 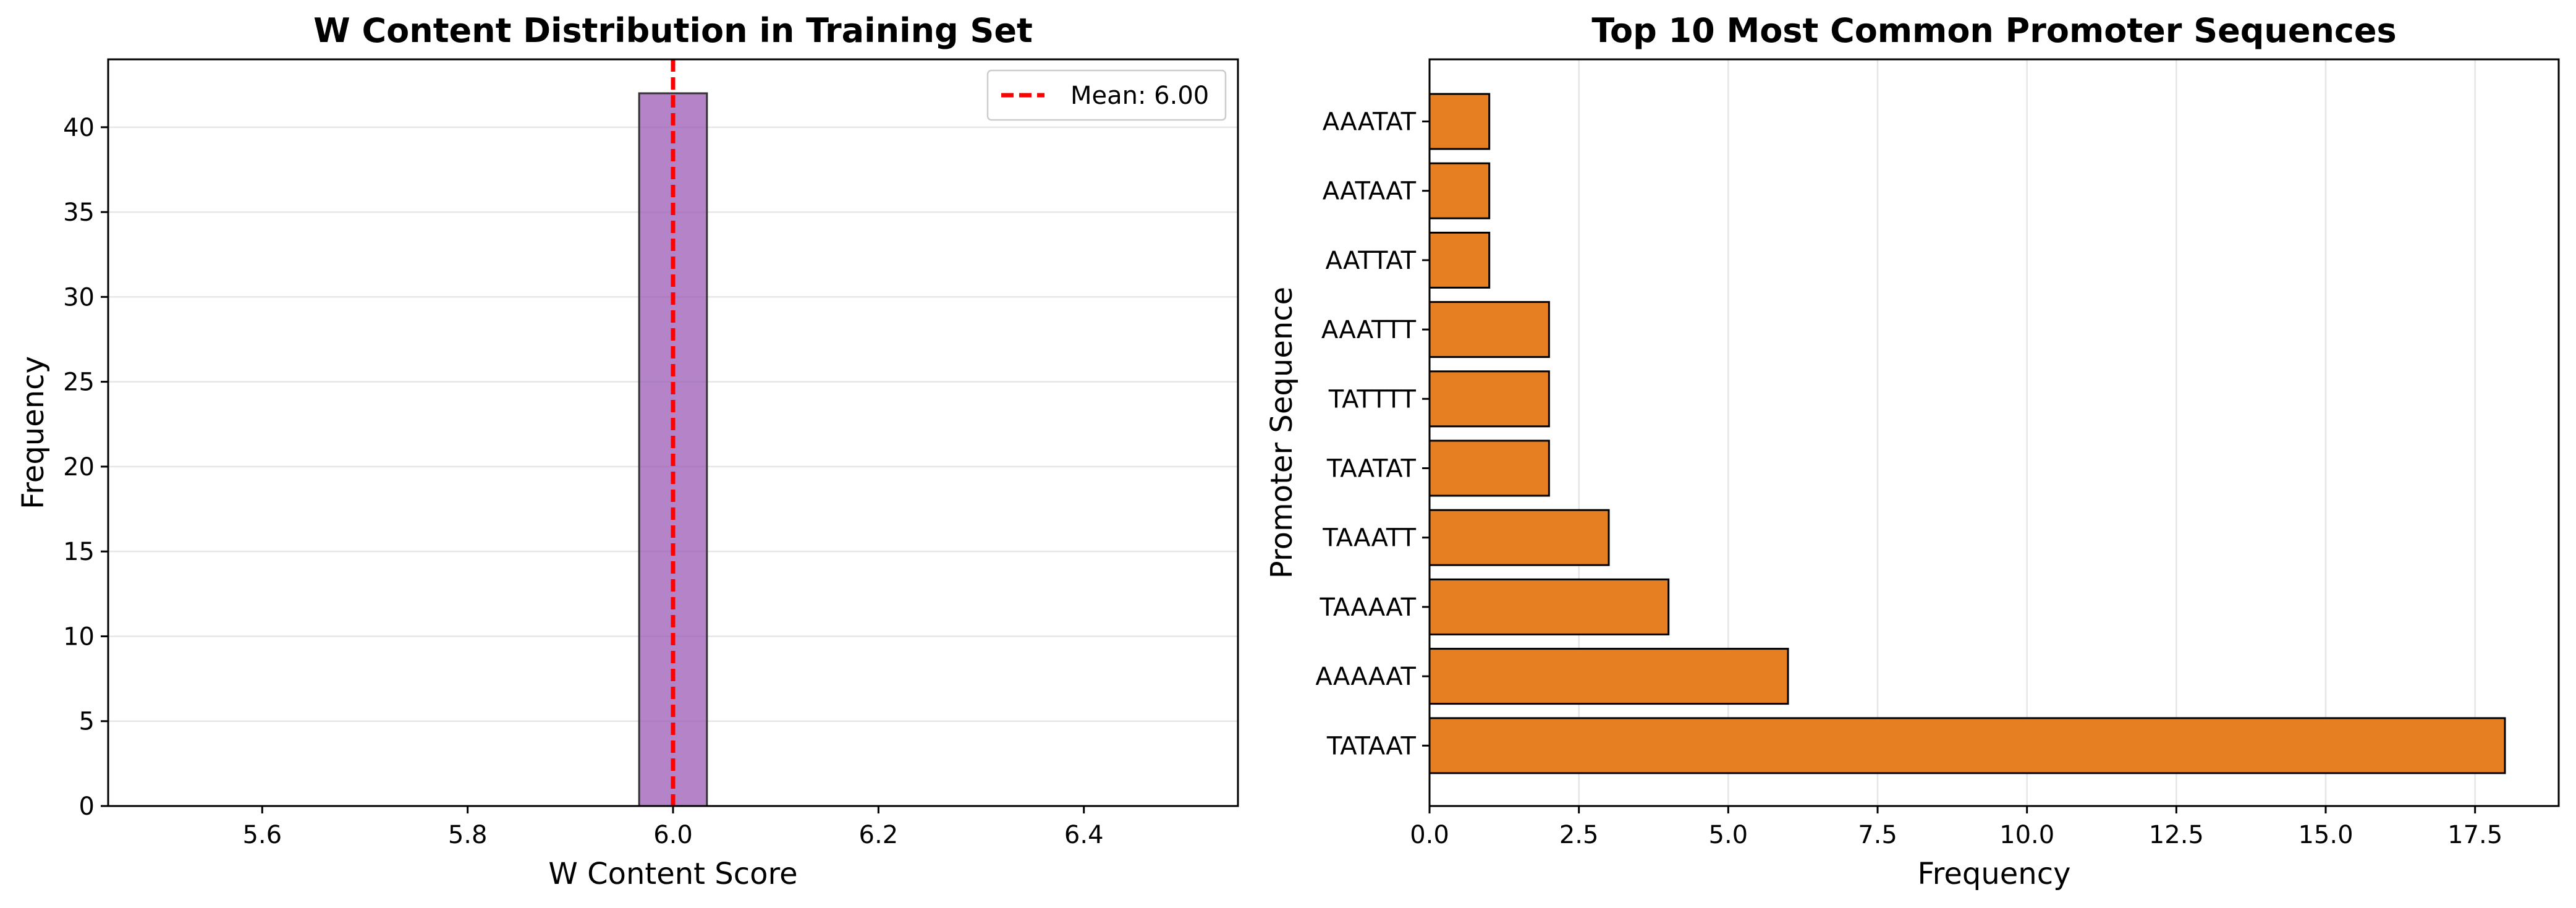 What do you see at coordinates (1956, 827) in the screenshot?
I see `right-x-ticks: 0.0 2.5 5.0 7.5 10.0 12.5 15.0 17.5` at bounding box center [1956, 827].